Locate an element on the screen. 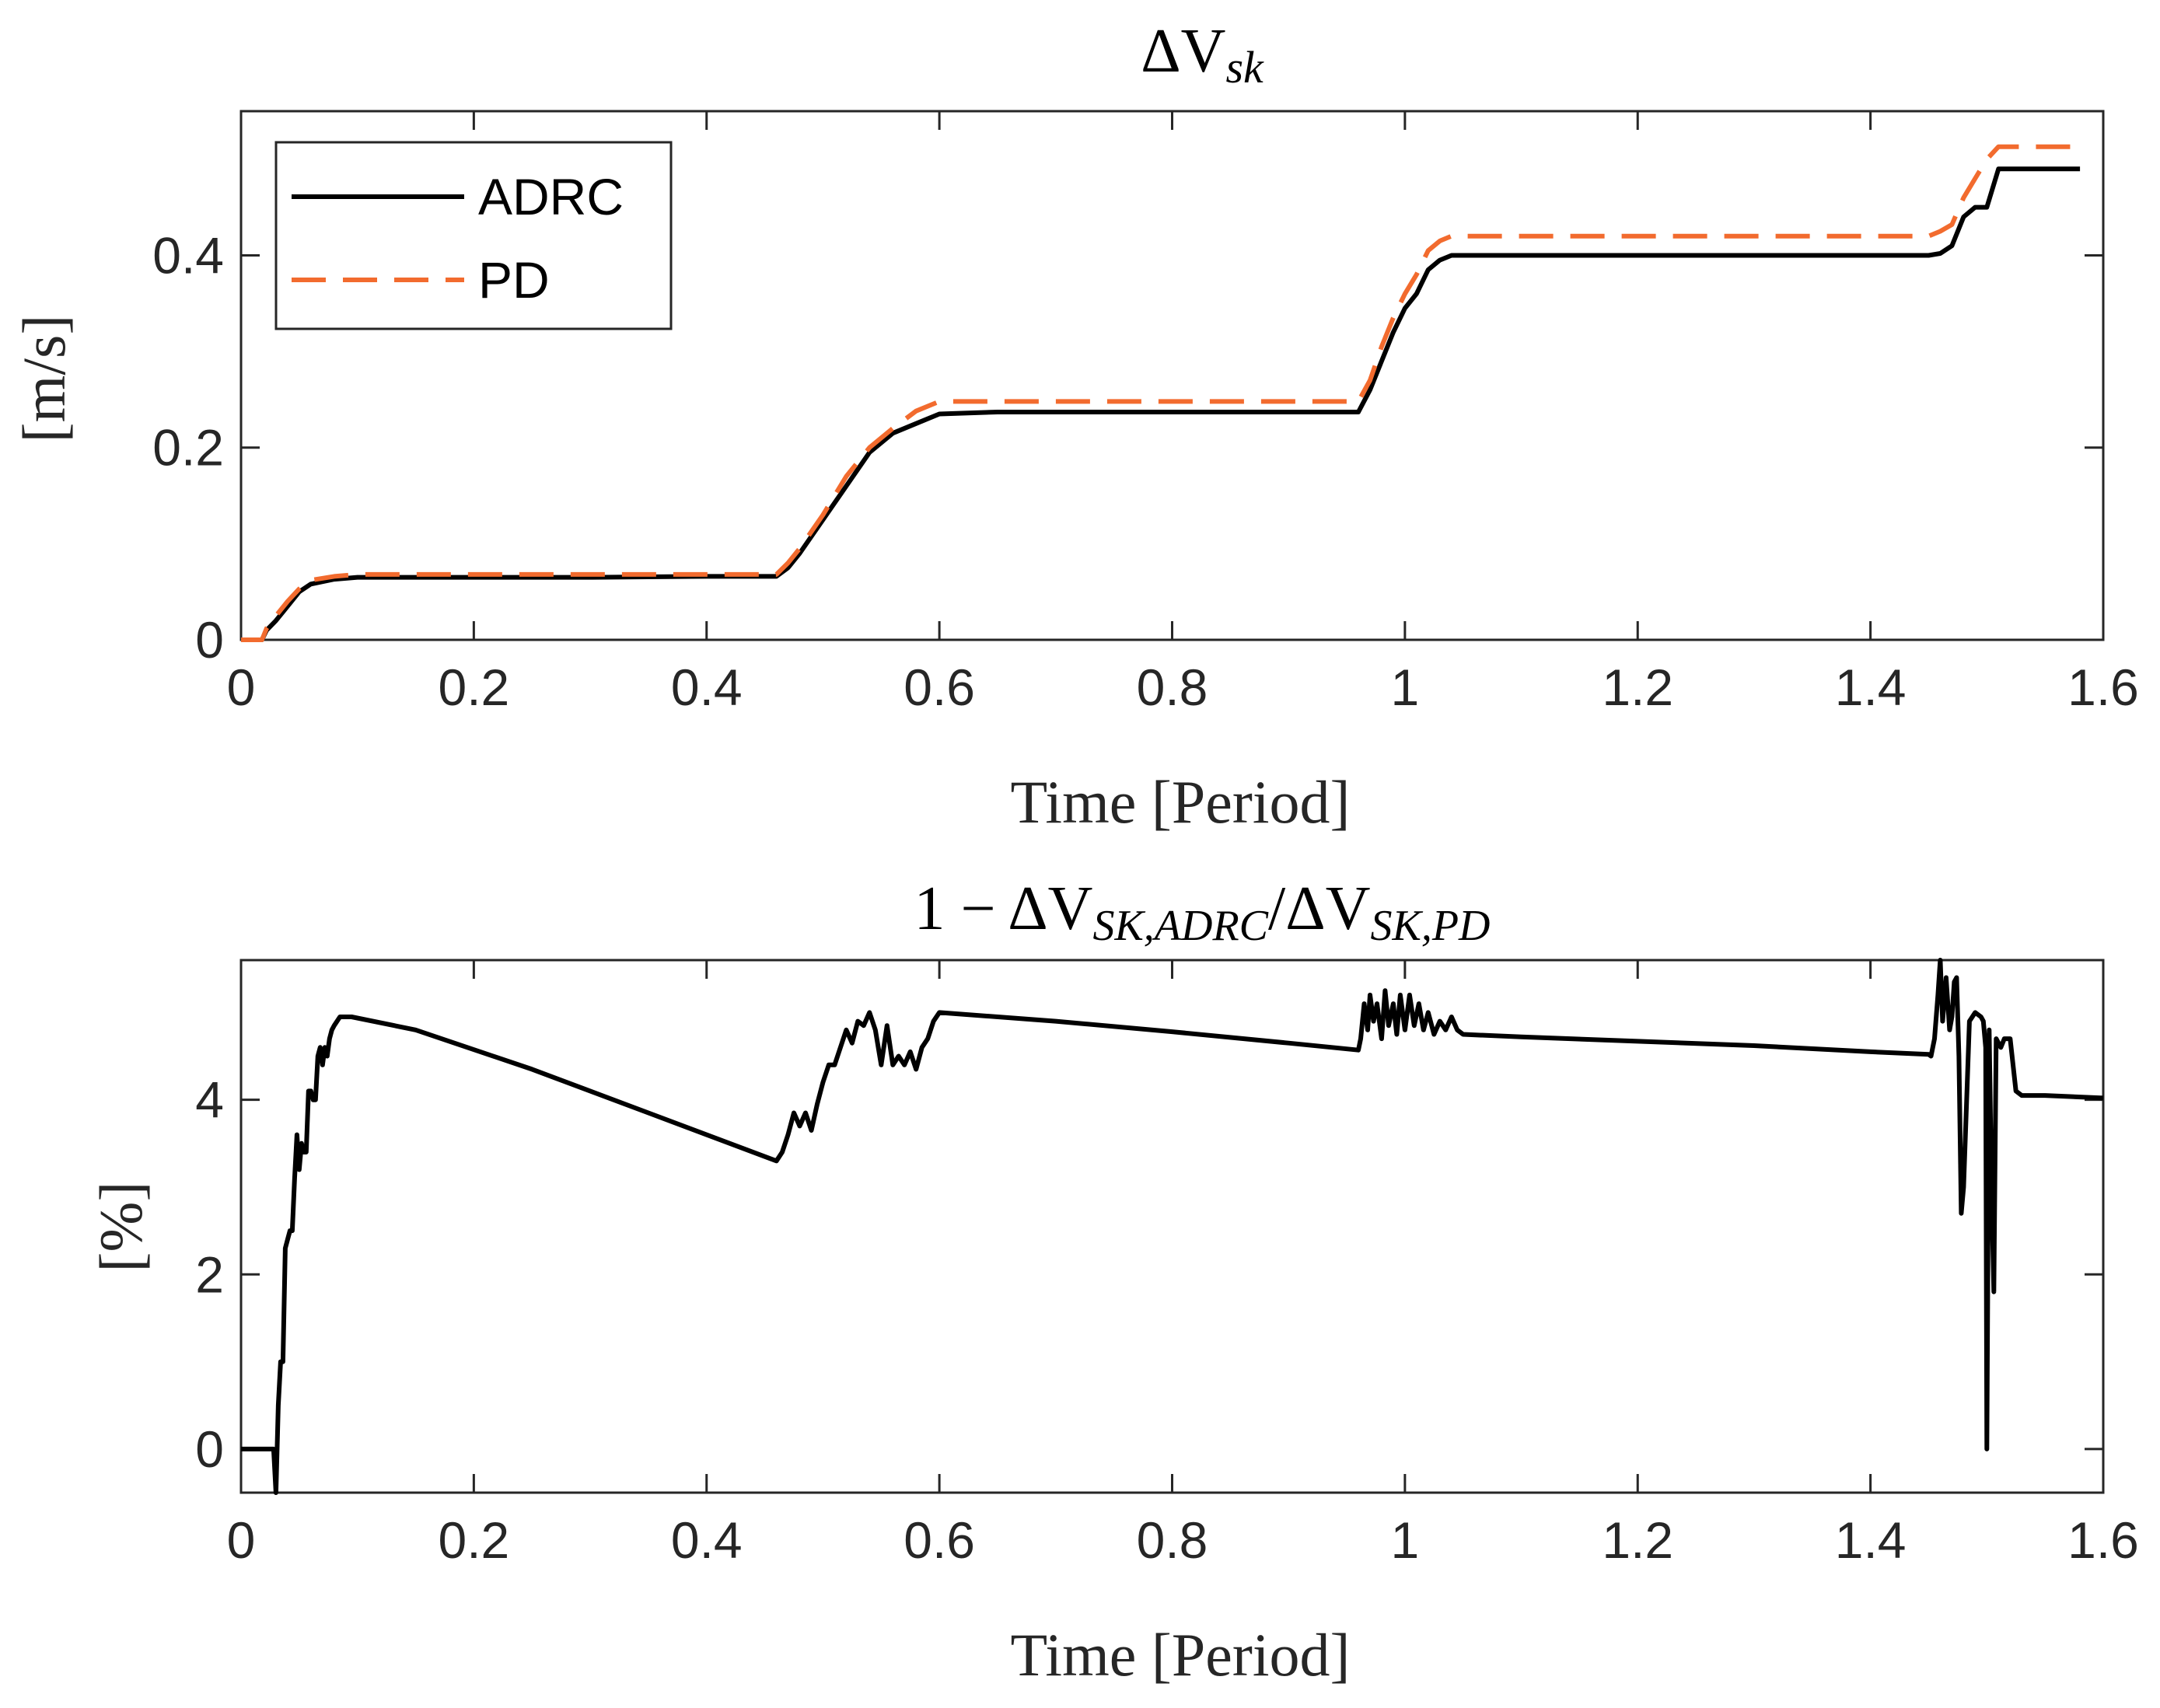 Image resolution: width=2160 pixels, height=1708 pixels. legend-label-pd: PD is located at coordinates (514, 280).